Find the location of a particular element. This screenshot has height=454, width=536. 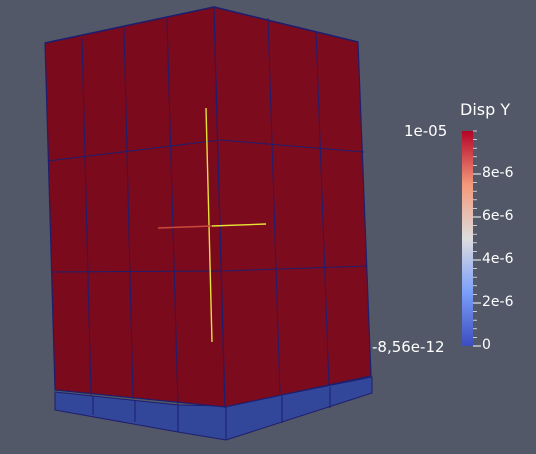

legend-title: Disp Y is located at coordinates (485, 109).